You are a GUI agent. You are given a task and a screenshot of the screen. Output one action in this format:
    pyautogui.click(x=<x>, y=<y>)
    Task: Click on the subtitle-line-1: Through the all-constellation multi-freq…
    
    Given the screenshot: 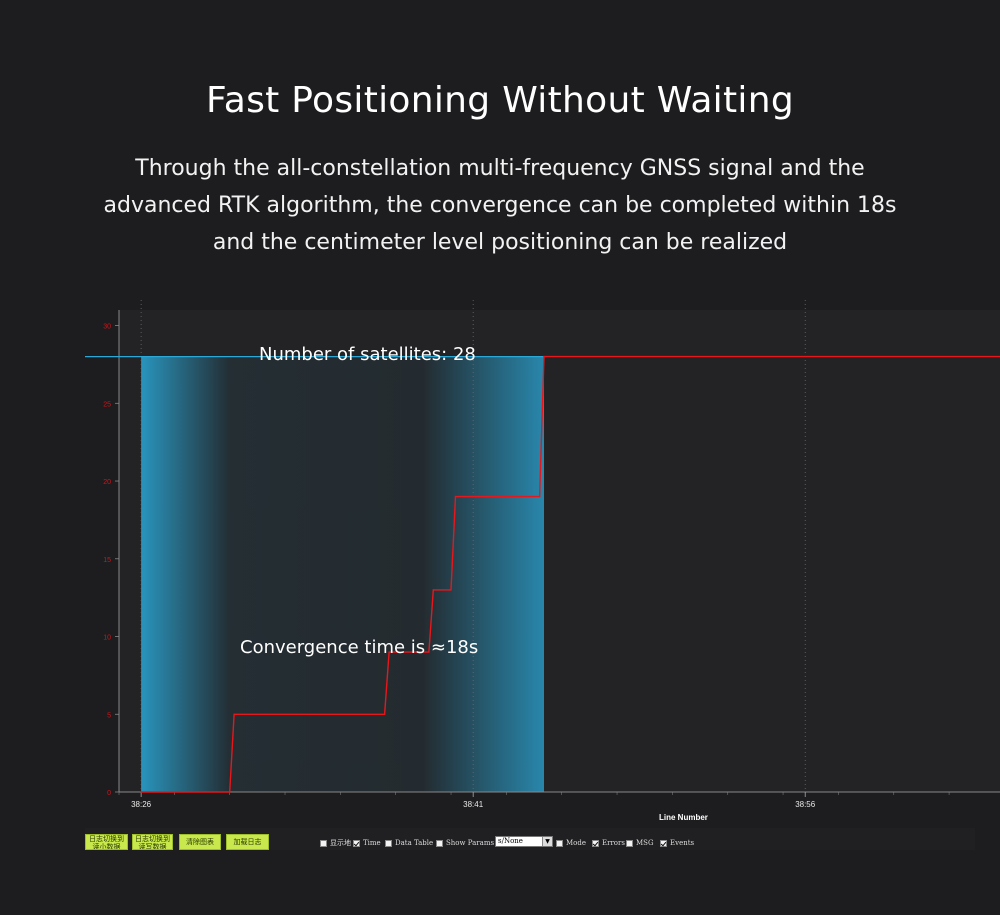 What is the action you would take?
    pyautogui.click(x=500, y=168)
    